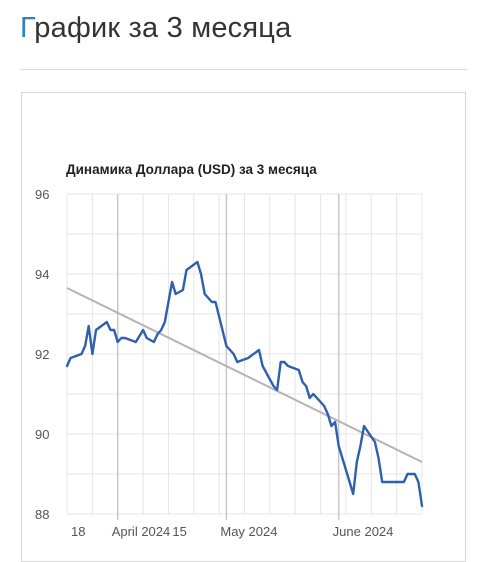  I want to click on y-tick-label-88: 88, so click(42, 514).